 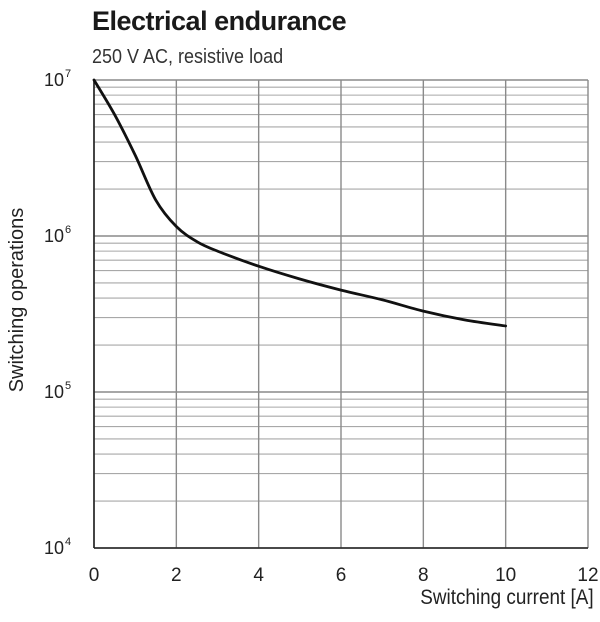 I want to click on y-tick-exponent: 7, so click(x=68, y=74).